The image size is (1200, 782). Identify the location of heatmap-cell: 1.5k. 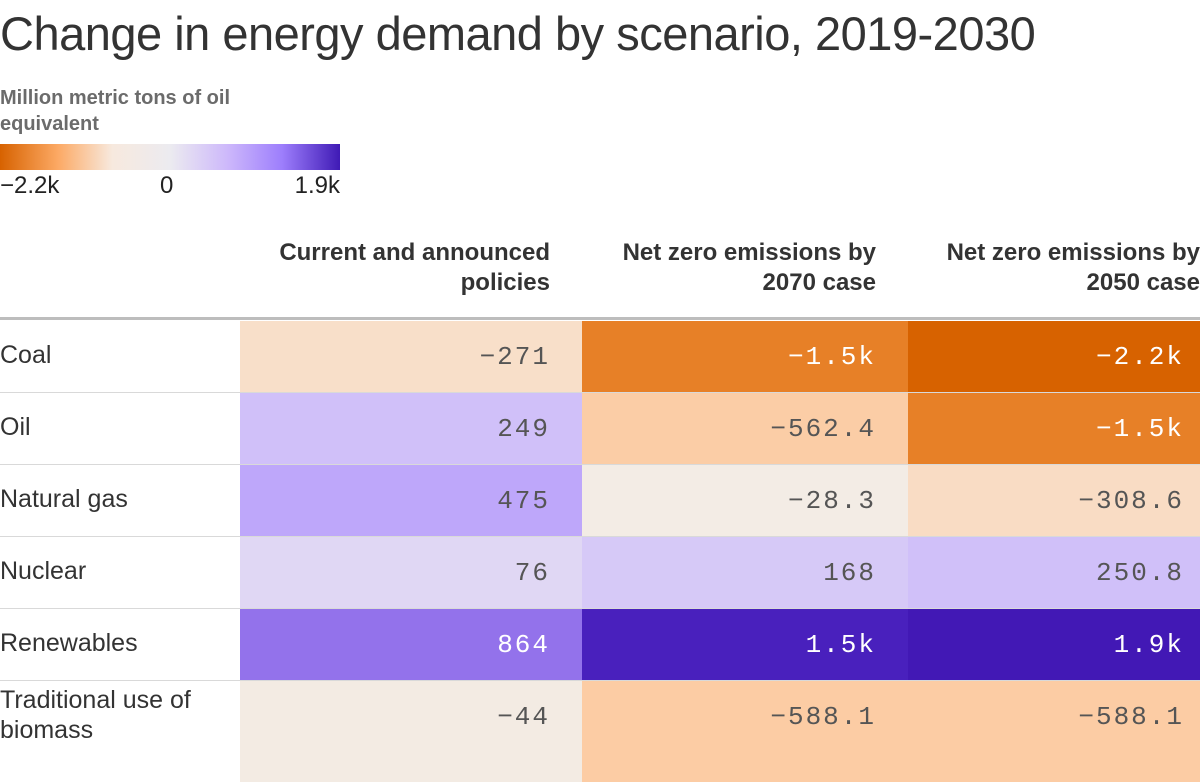
(745, 644).